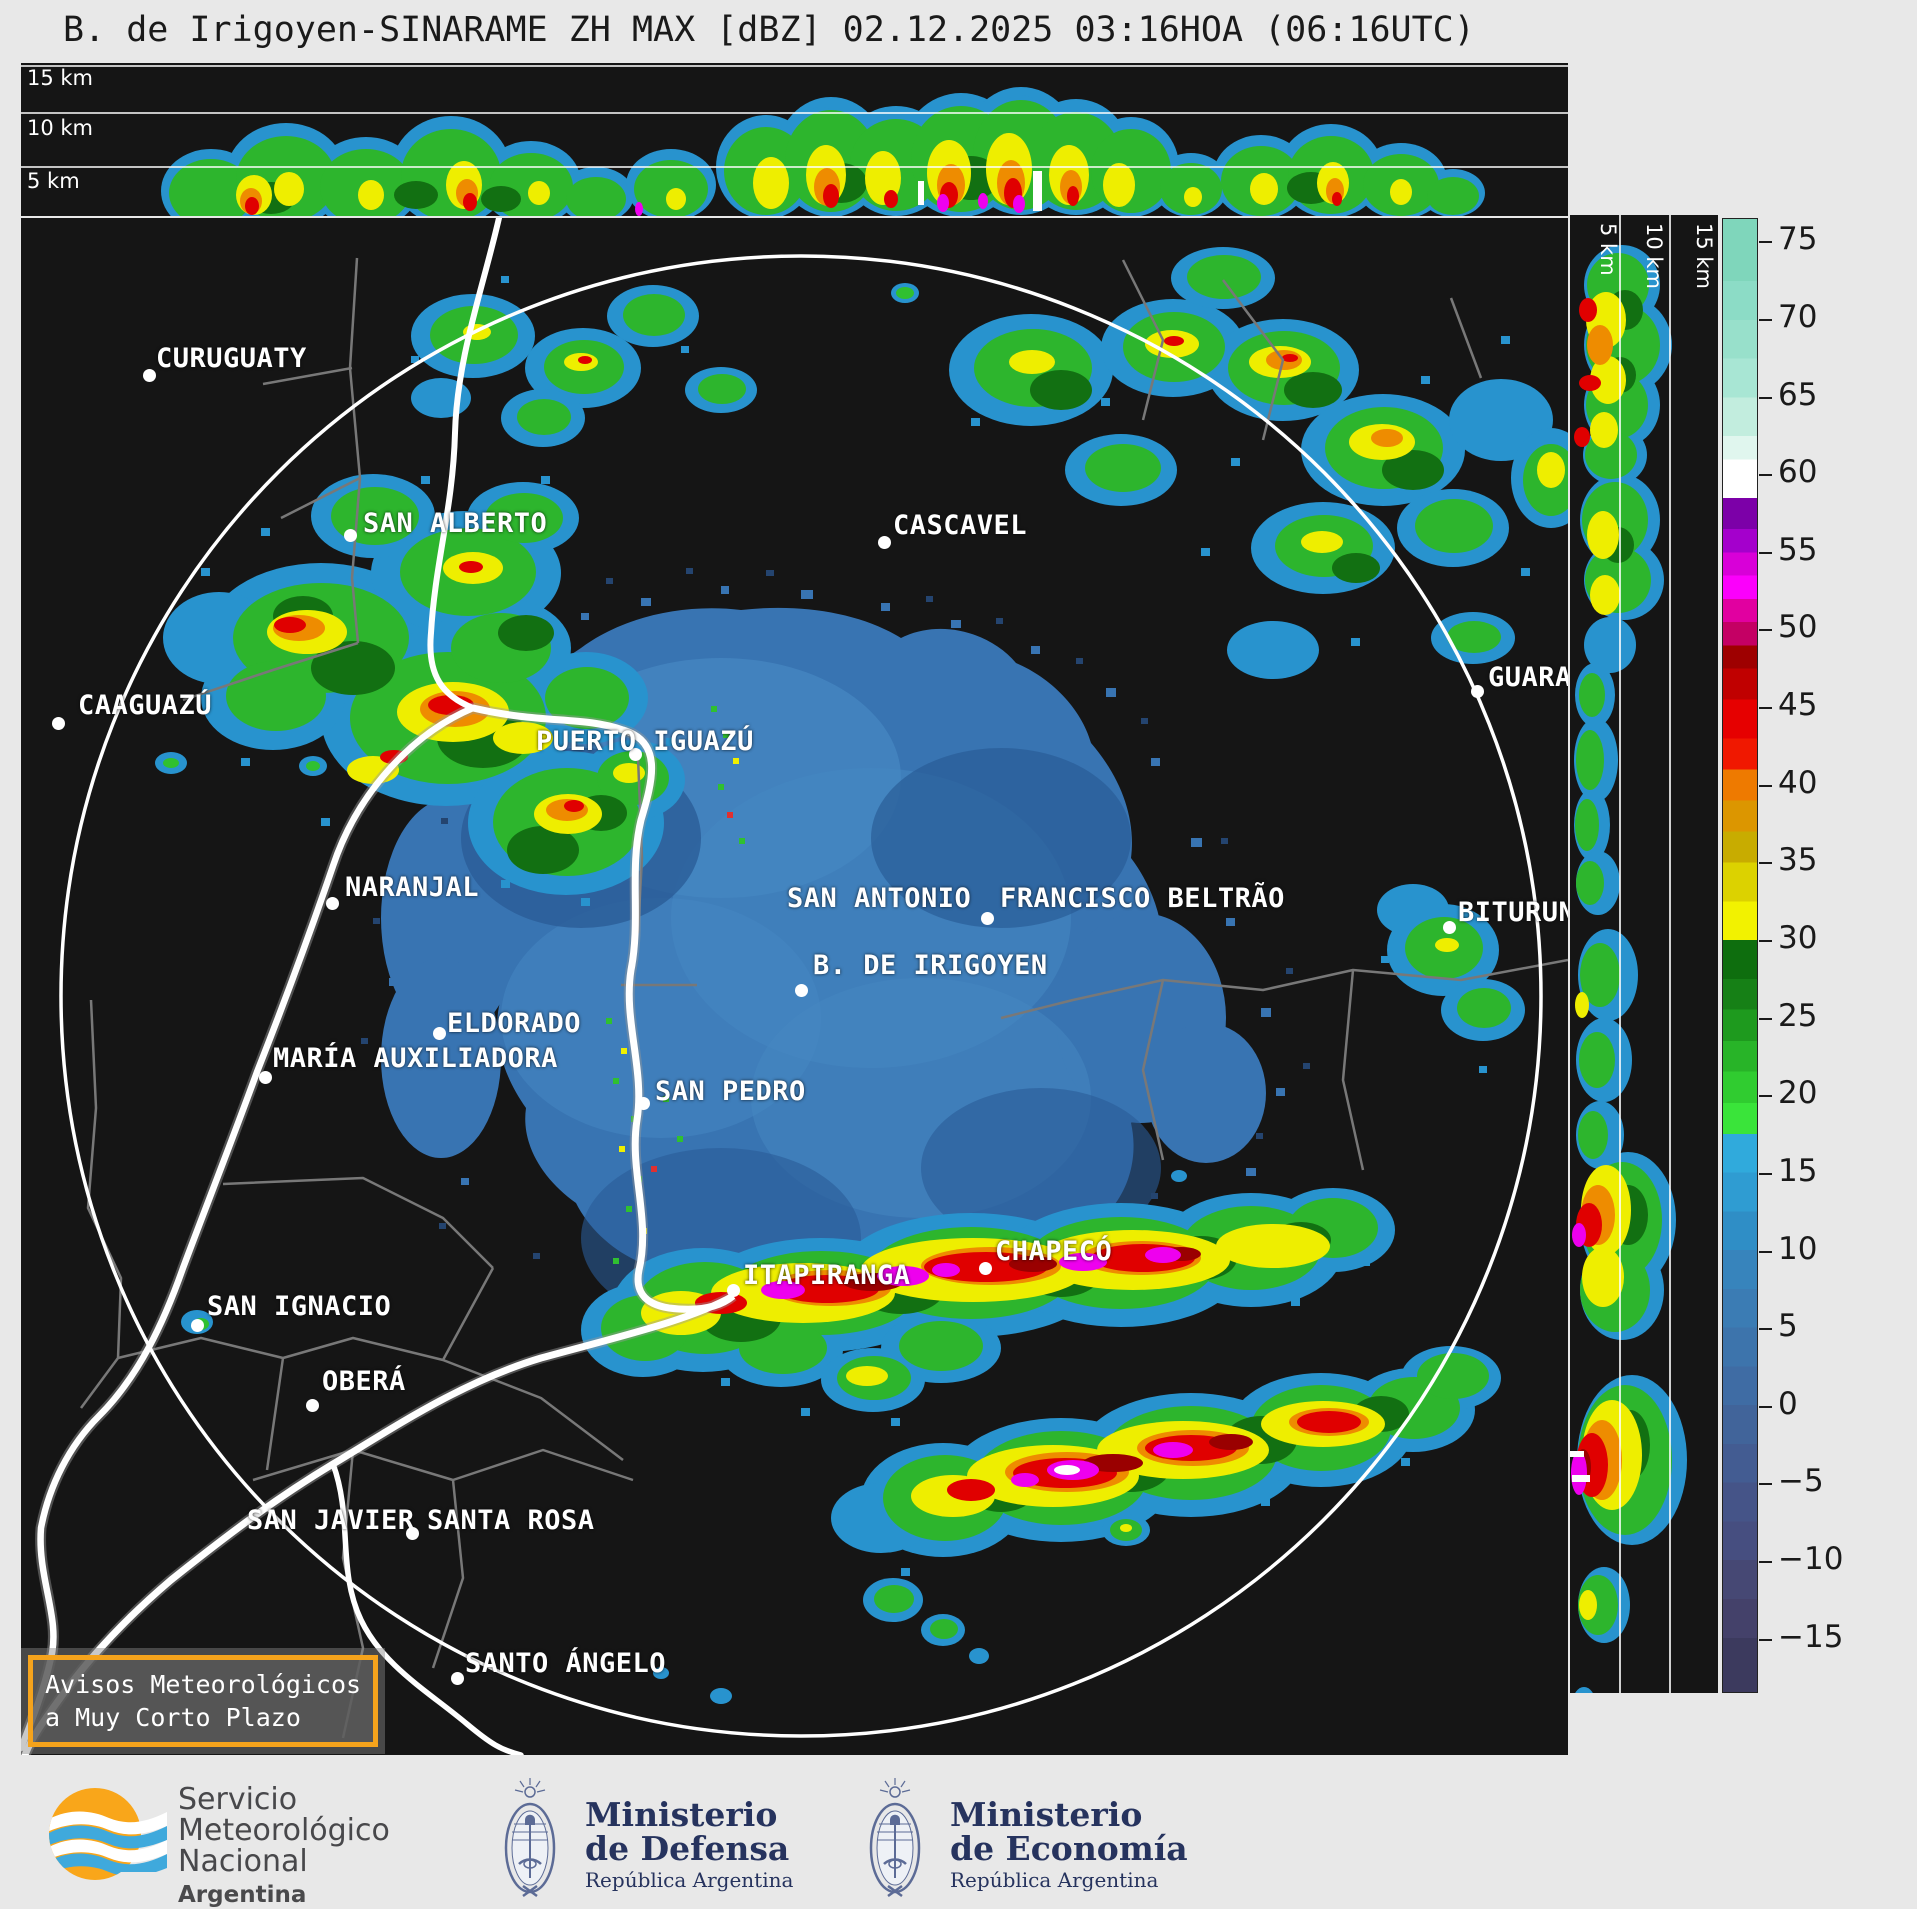 The image size is (1917, 1909). Describe the element at coordinates (455, 523) in the screenshot. I see `city-label-san-alberto: SAN ALBERTO` at that location.